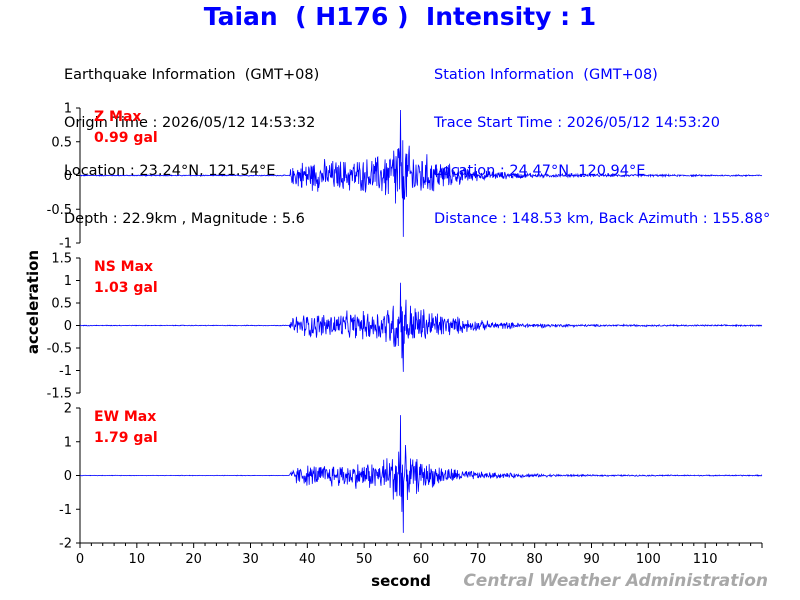 The width and height of the screenshot is (800, 600). Describe the element at coordinates (250, 559) in the screenshot. I see `x-tick-label: 30` at that location.